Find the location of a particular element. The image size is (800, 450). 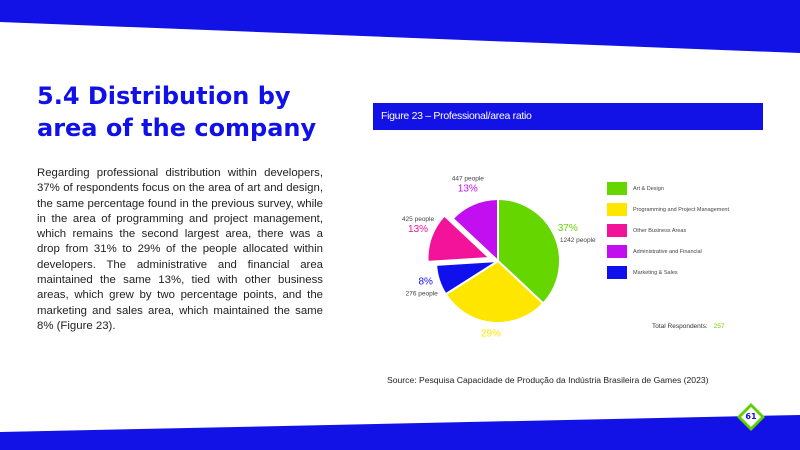

legend-item-other-business: Other Business Areas is located at coordinates (668, 230).